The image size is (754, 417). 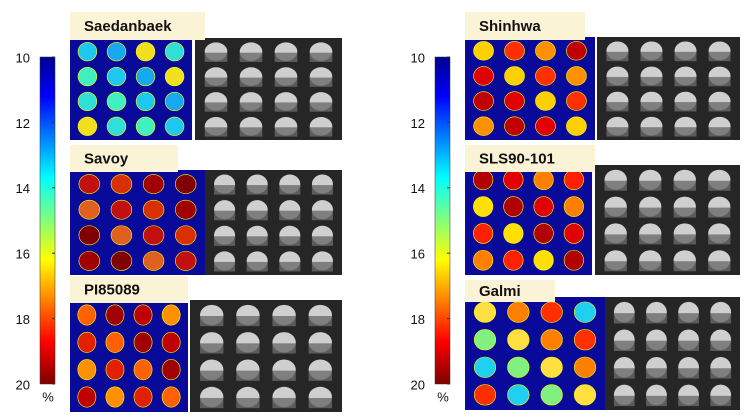 What do you see at coordinates (23, 123) in the screenshot?
I see `colorbar-tick-label: 12` at bounding box center [23, 123].